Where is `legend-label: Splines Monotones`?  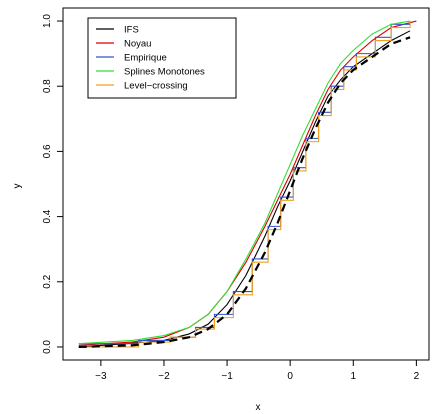
legend-label: Splines Monotones is located at coordinates (164, 72).